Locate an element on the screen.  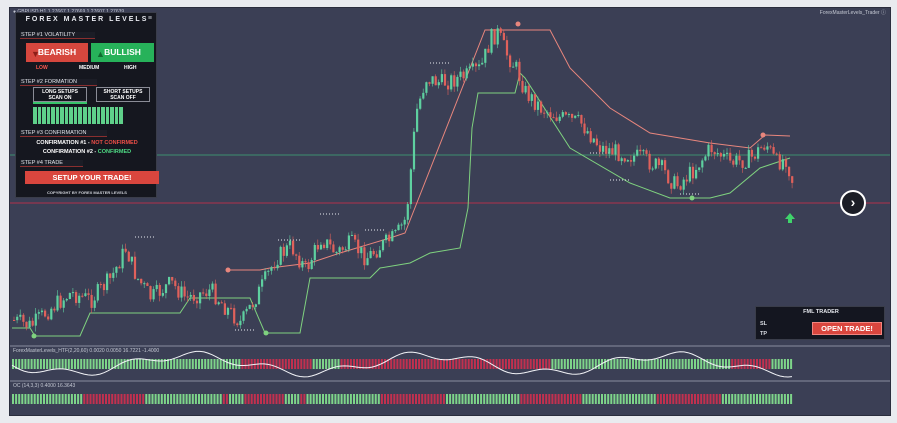
volatility-low-option: LOW is located at coordinates (42, 68).